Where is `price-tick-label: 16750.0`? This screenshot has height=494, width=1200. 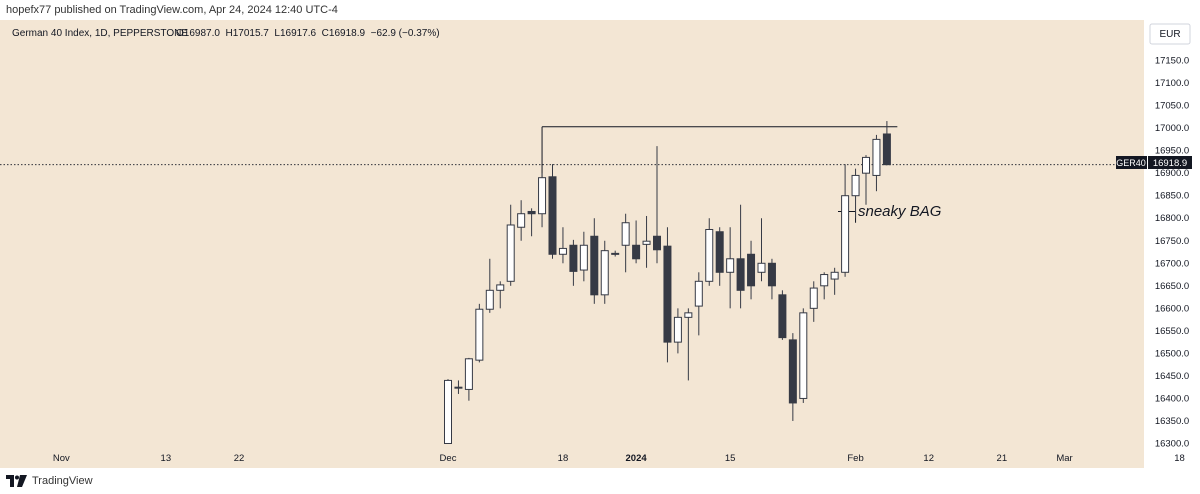 price-tick-label: 16750.0 is located at coordinates (1172, 241).